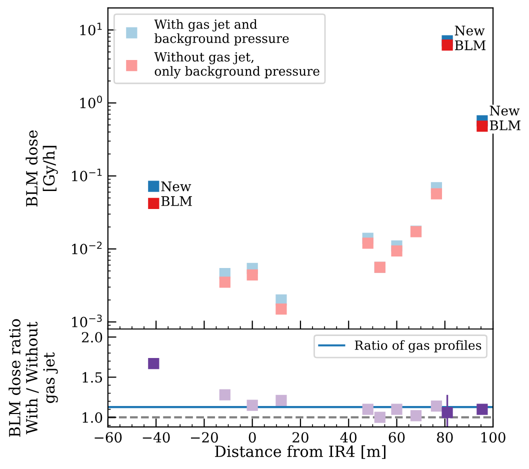  Describe the element at coordinates (33, 378) in the screenshot. I see `y-axis-title: BLM dose ratio With / Without gas jet` at that location.